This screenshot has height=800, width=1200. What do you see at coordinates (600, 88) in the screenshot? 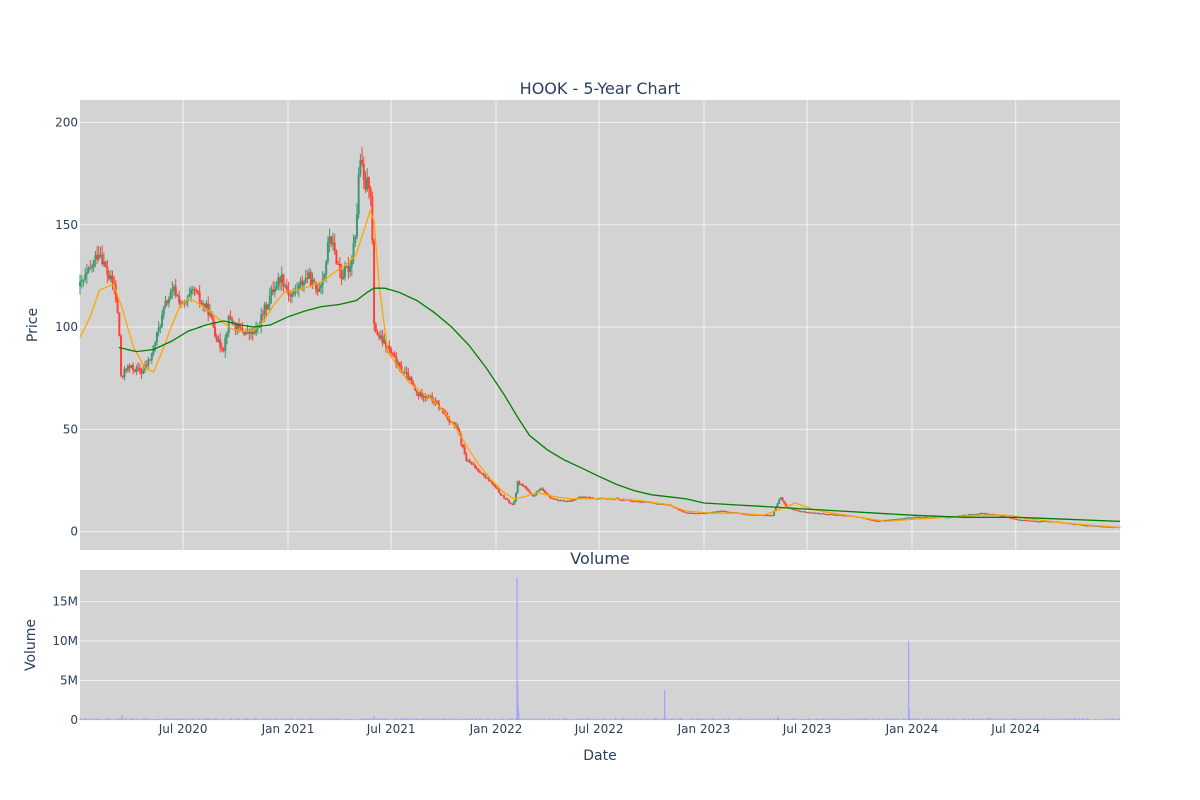
I see `price-chart-title: HOOK - 5-Year Chart` at bounding box center [600, 88].